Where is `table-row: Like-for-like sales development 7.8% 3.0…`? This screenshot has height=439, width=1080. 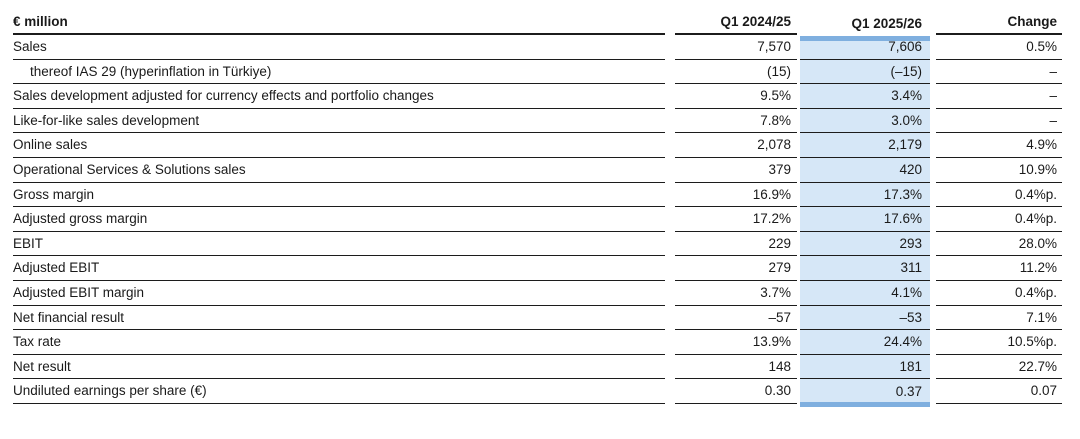 table-row: Like-for-like sales development 7.8% 3.0… is located at coordinates (537, 121).